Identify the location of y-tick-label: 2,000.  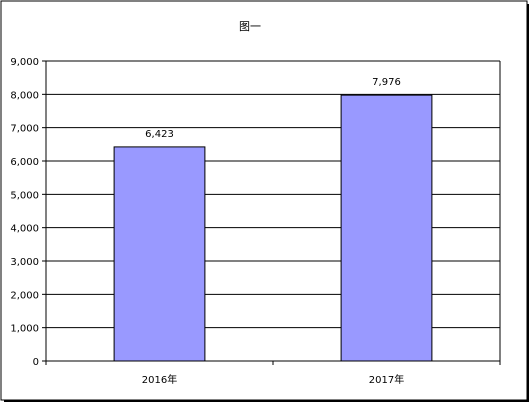
(24, 295).